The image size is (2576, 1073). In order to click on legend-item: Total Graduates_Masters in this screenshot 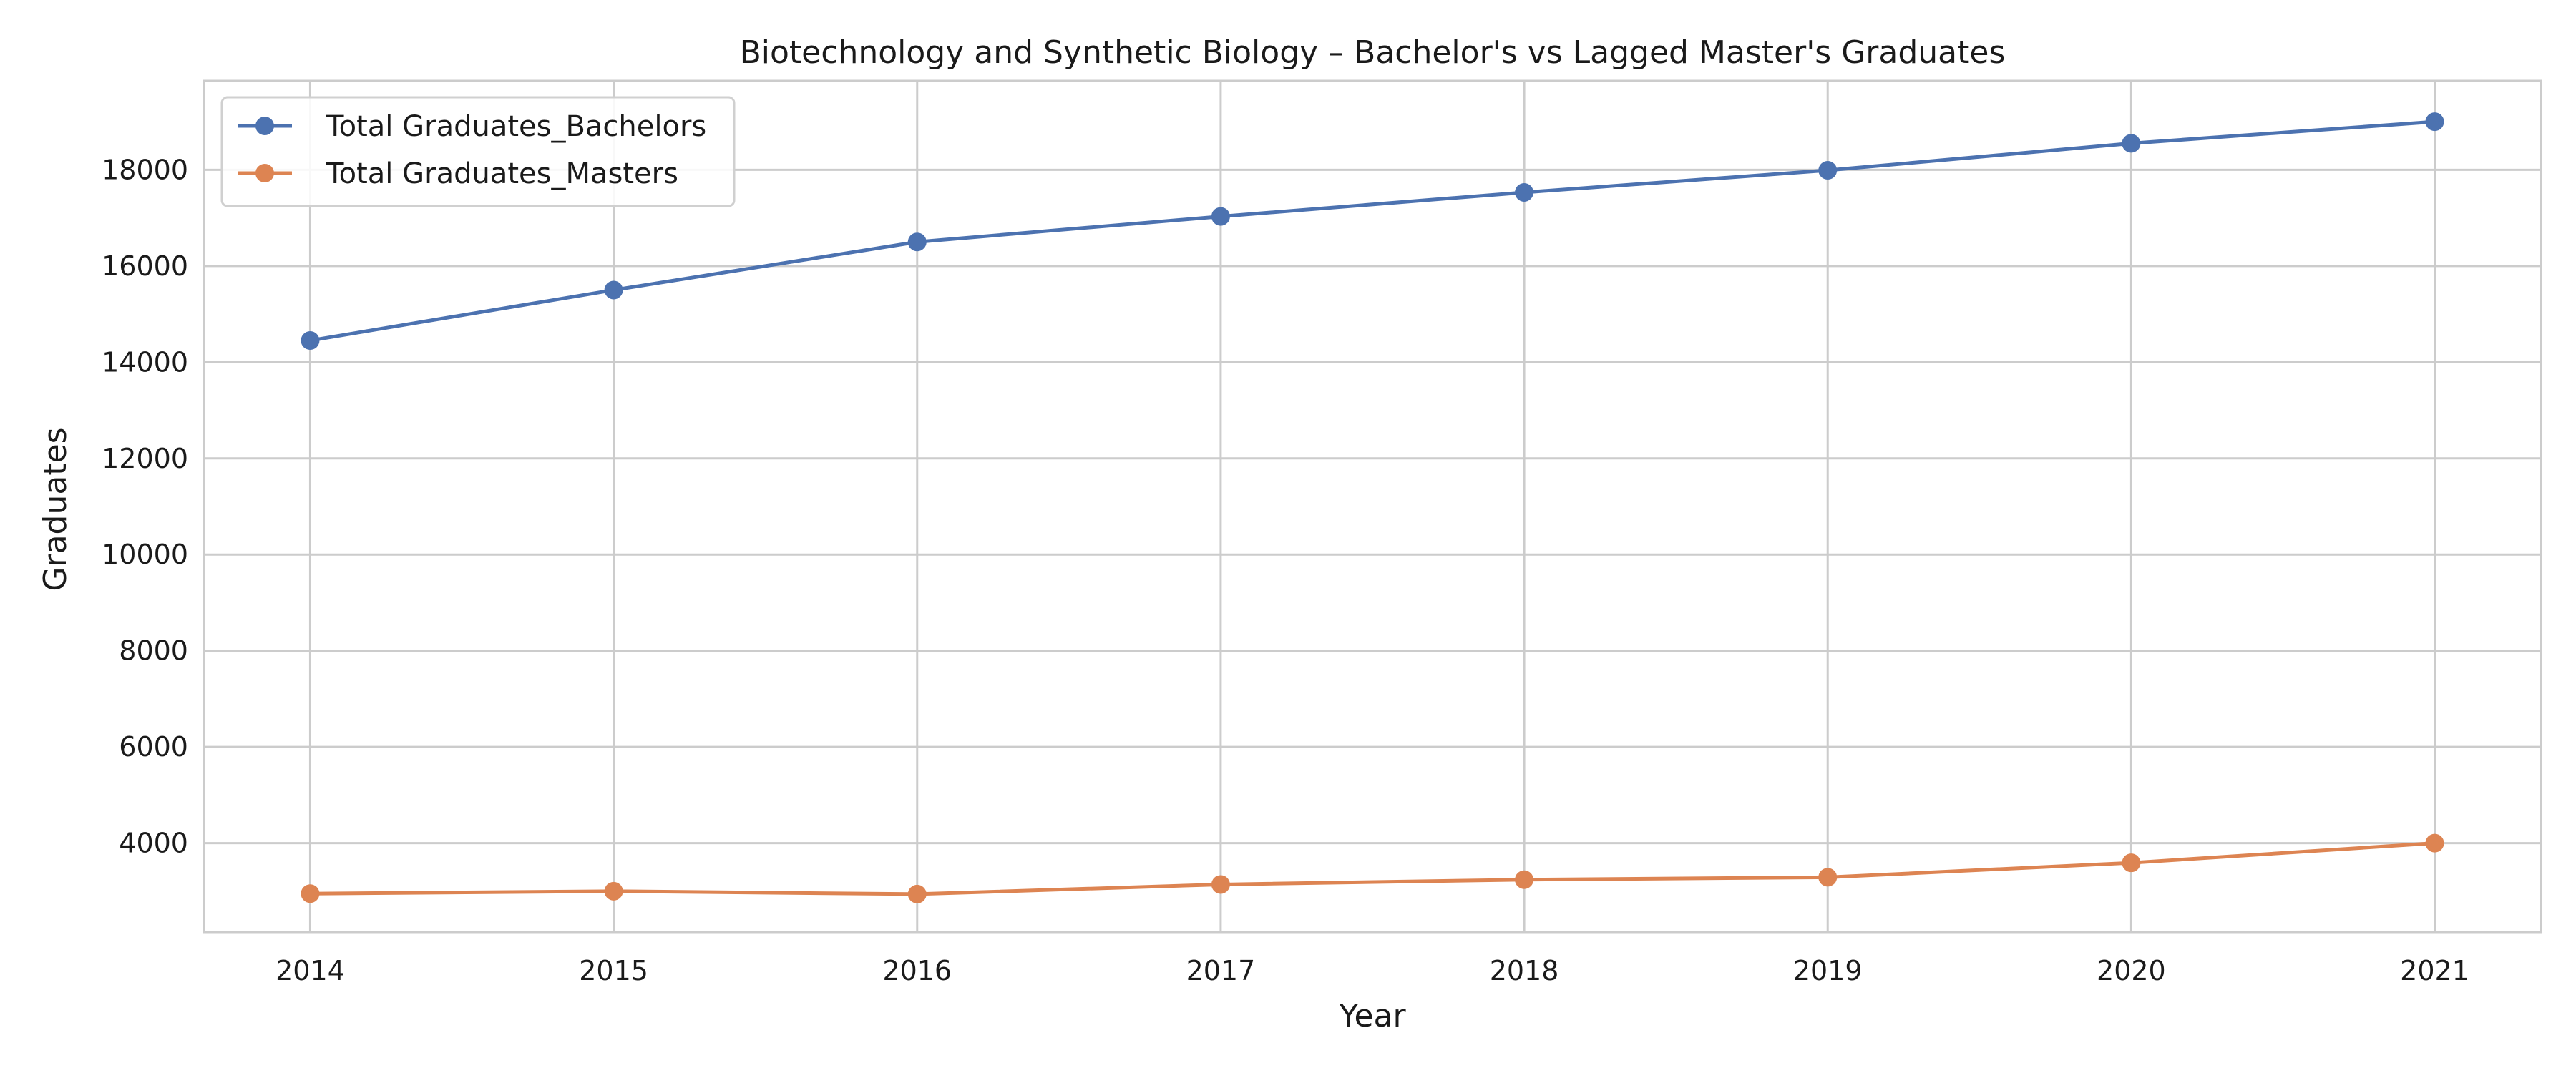, I will do `click(458, 173)`.